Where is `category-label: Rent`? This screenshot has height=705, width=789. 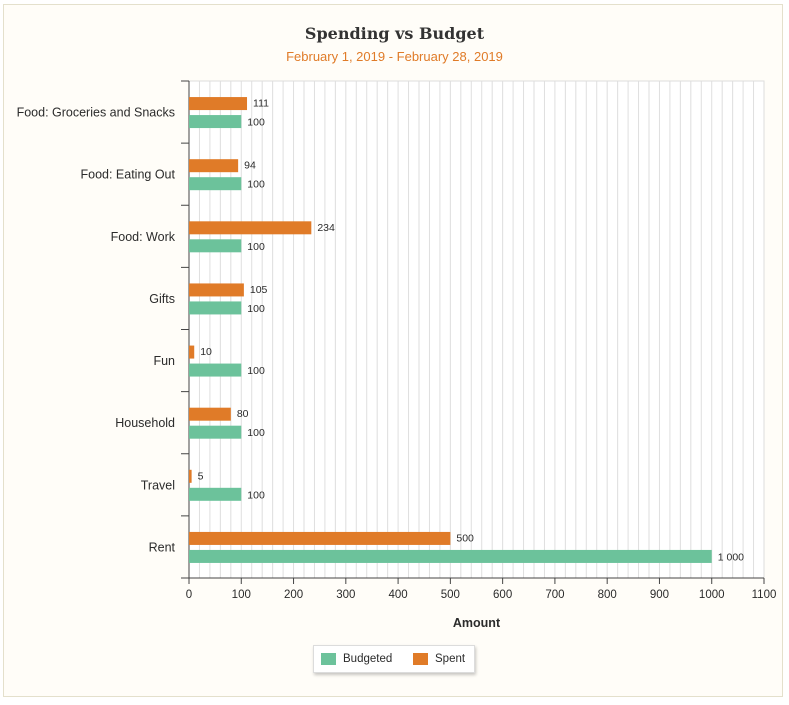 category-label: Rent is located at coordinates (162, 547).